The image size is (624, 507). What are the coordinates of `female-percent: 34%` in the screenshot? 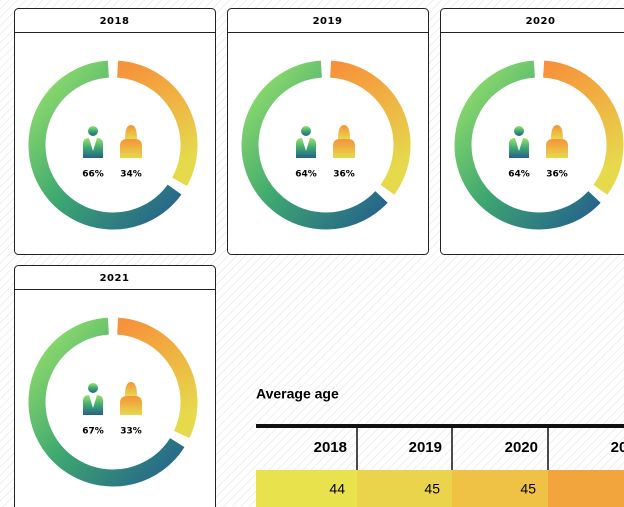 It's located at (131, 175).